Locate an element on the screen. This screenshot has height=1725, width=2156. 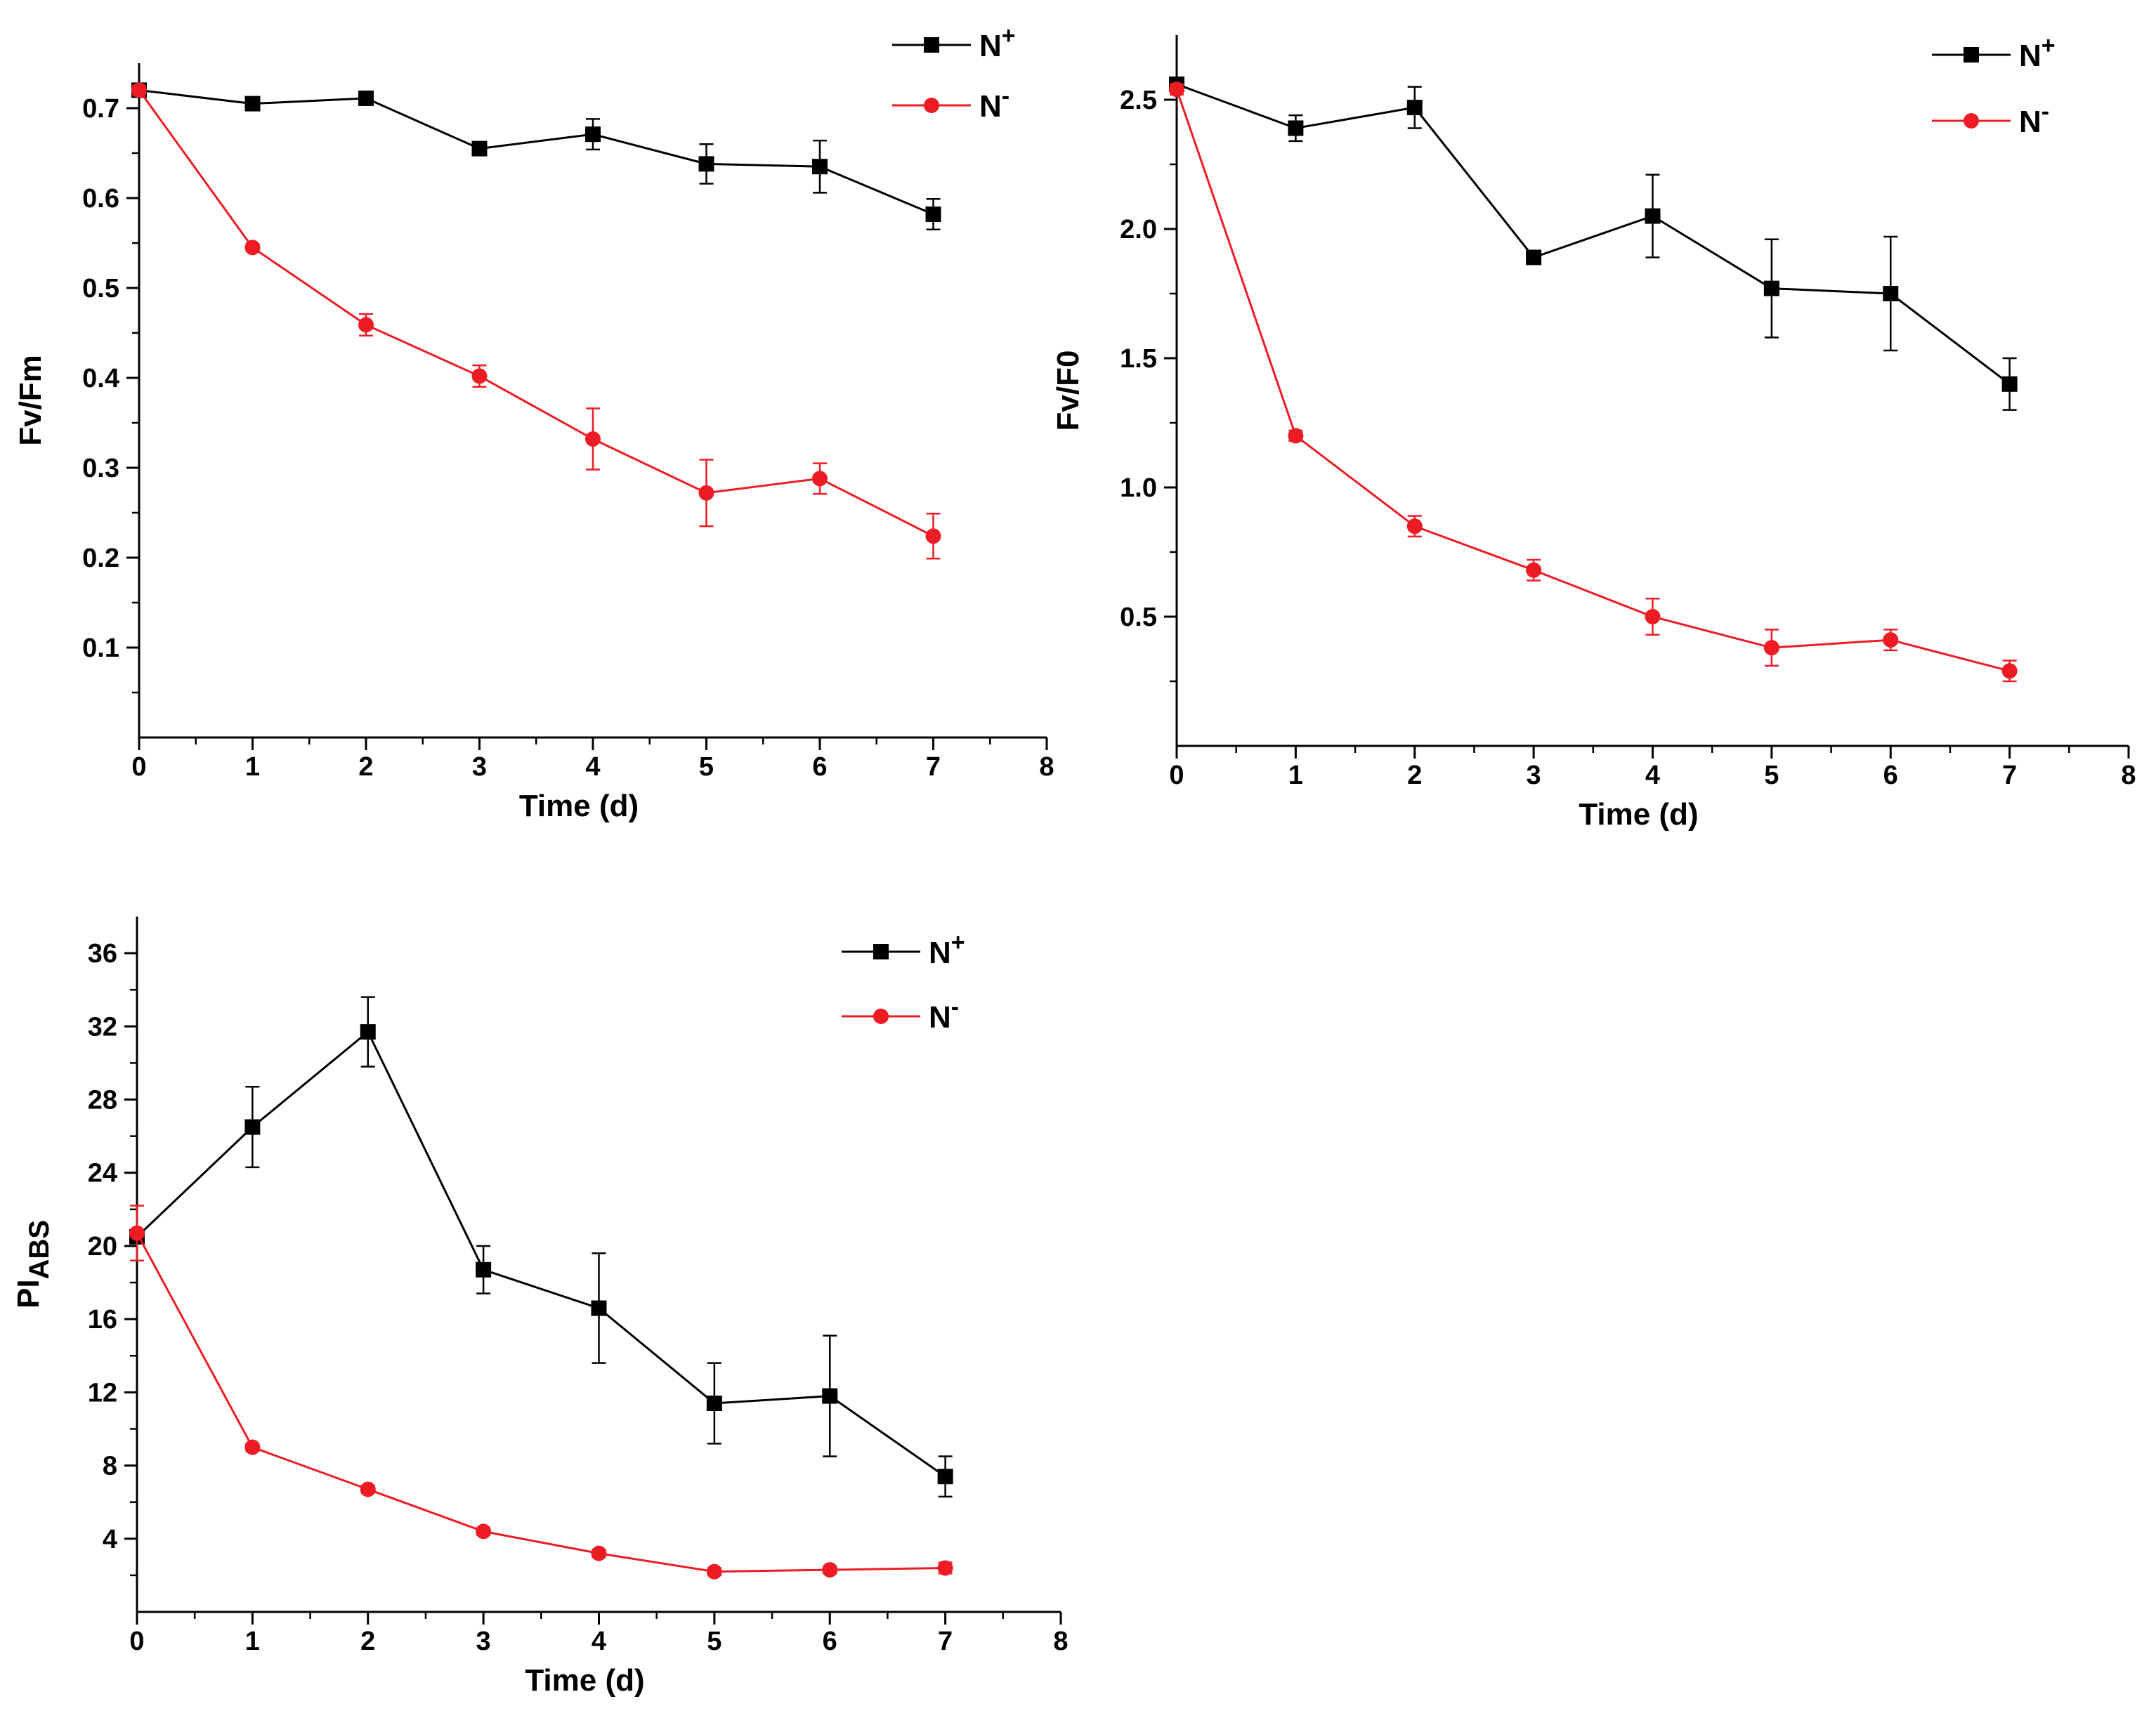
y-tick-label: 32 is located at coordinates (103, 1027).